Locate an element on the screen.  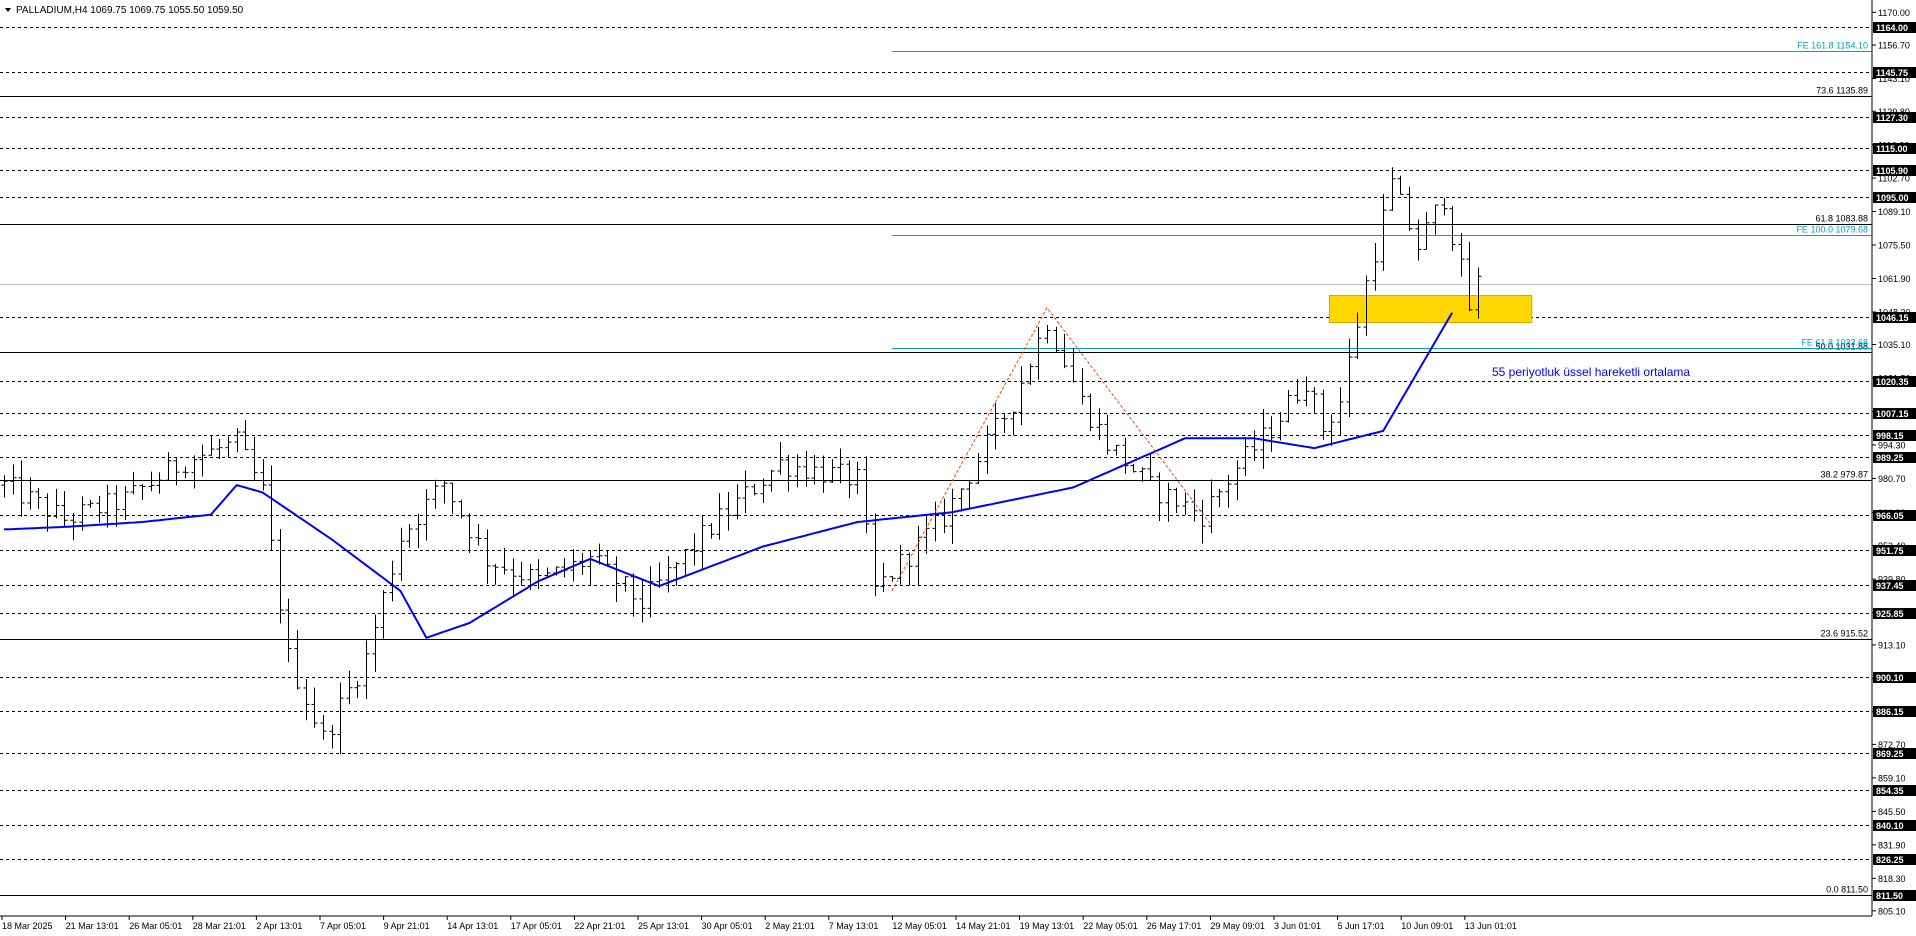
highlight-zone is located at coordinates (1430, 309).